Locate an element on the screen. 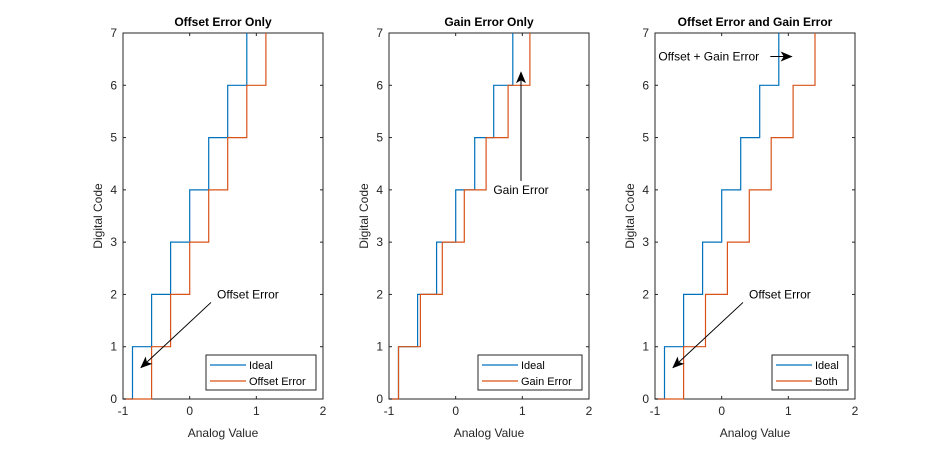 The width and height of the screenshot is (946, 450). legend: Ideal Both is located at coordinates (810, 372).